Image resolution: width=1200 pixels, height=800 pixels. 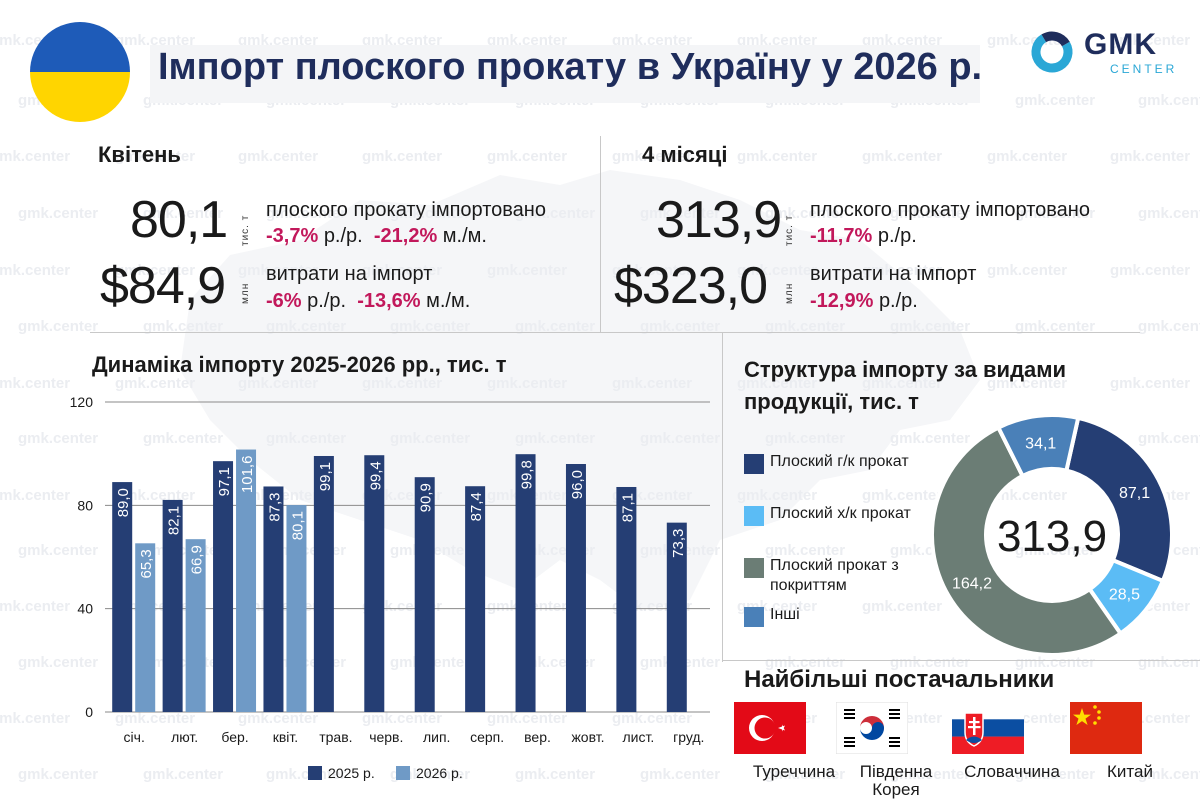 What do you see at coordinates (315, 773) in the screenshot?
I see `legend-2025-swatch` at bounding box center [315, 773].